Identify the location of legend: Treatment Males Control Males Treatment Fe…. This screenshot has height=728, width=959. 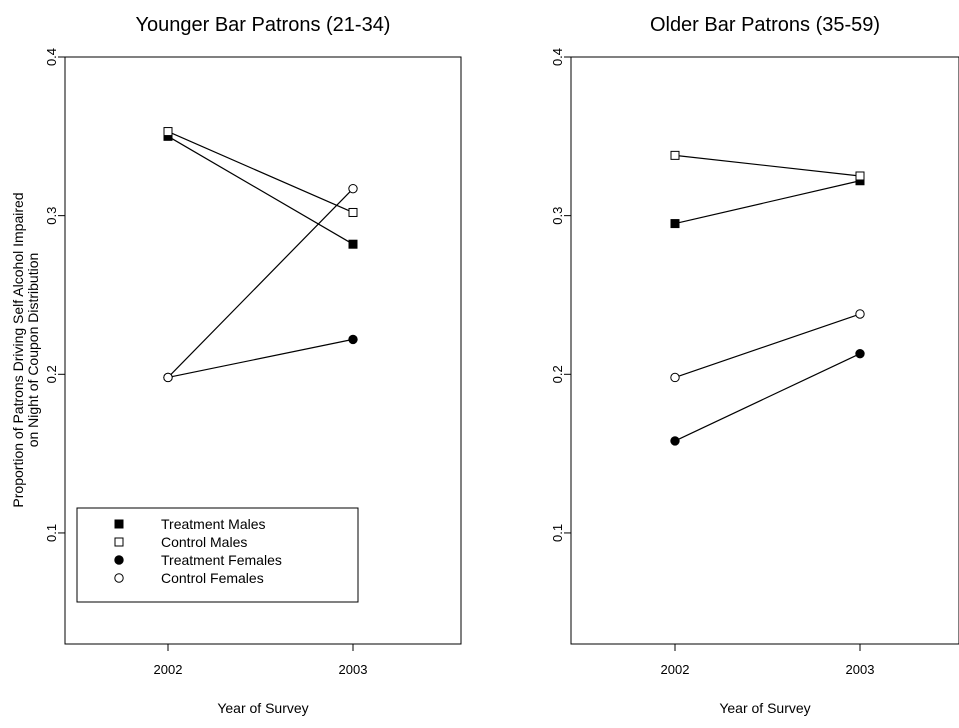
(217, 555).